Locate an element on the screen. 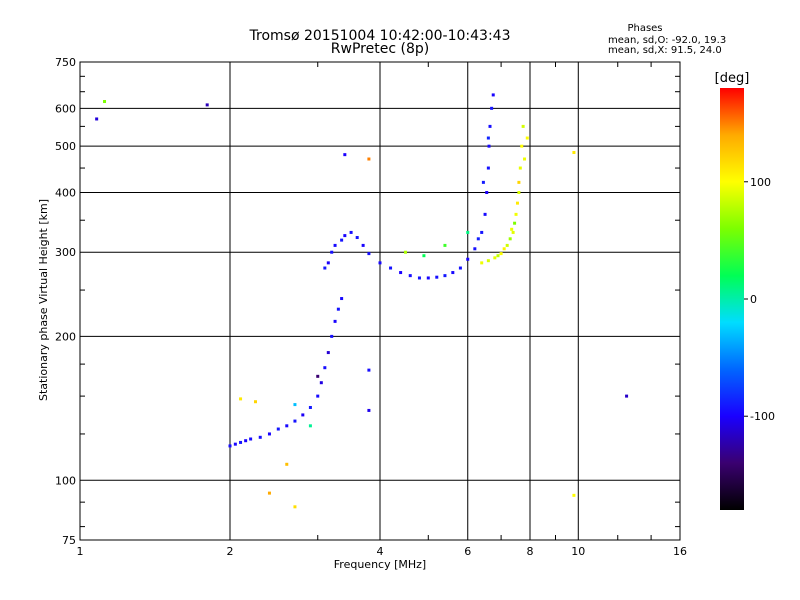 Image resolution: width=800 pixels, height=600 pixels. legend-title: Phases is located at coordinates (644, 28).